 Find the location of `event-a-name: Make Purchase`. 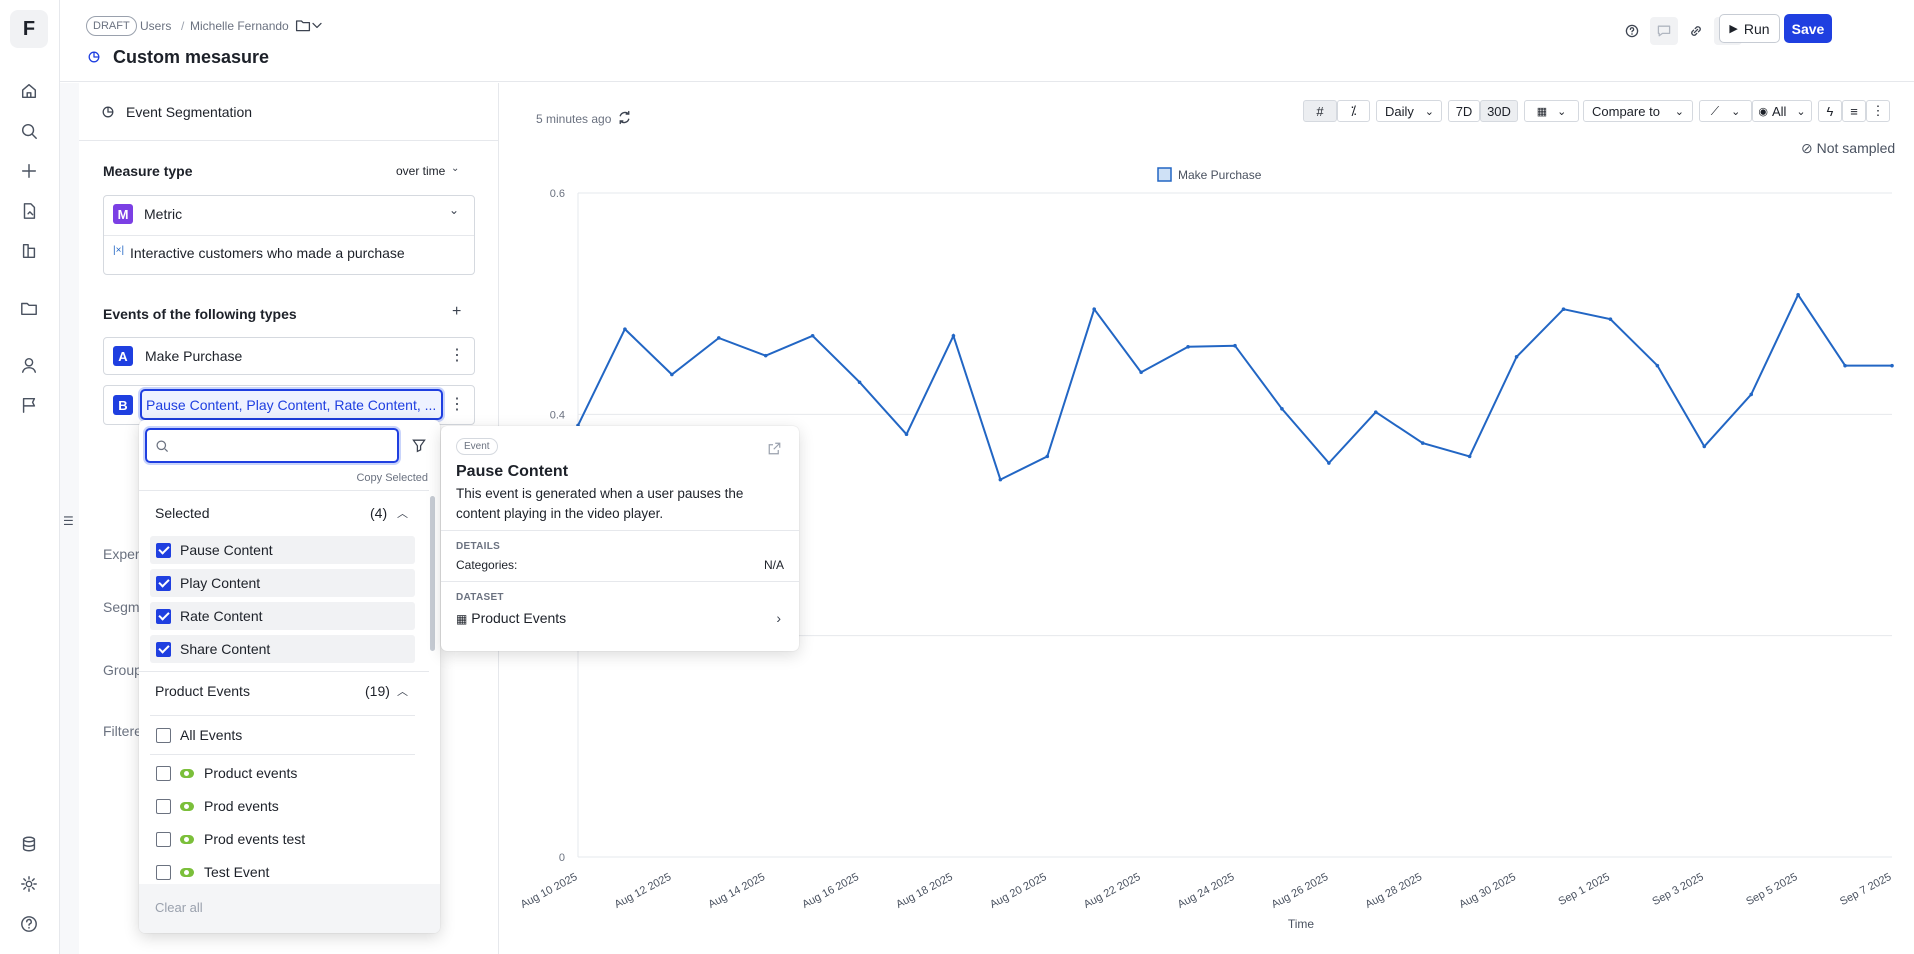

event-a-name: Make Purchase is located at coordinates (194, 356).